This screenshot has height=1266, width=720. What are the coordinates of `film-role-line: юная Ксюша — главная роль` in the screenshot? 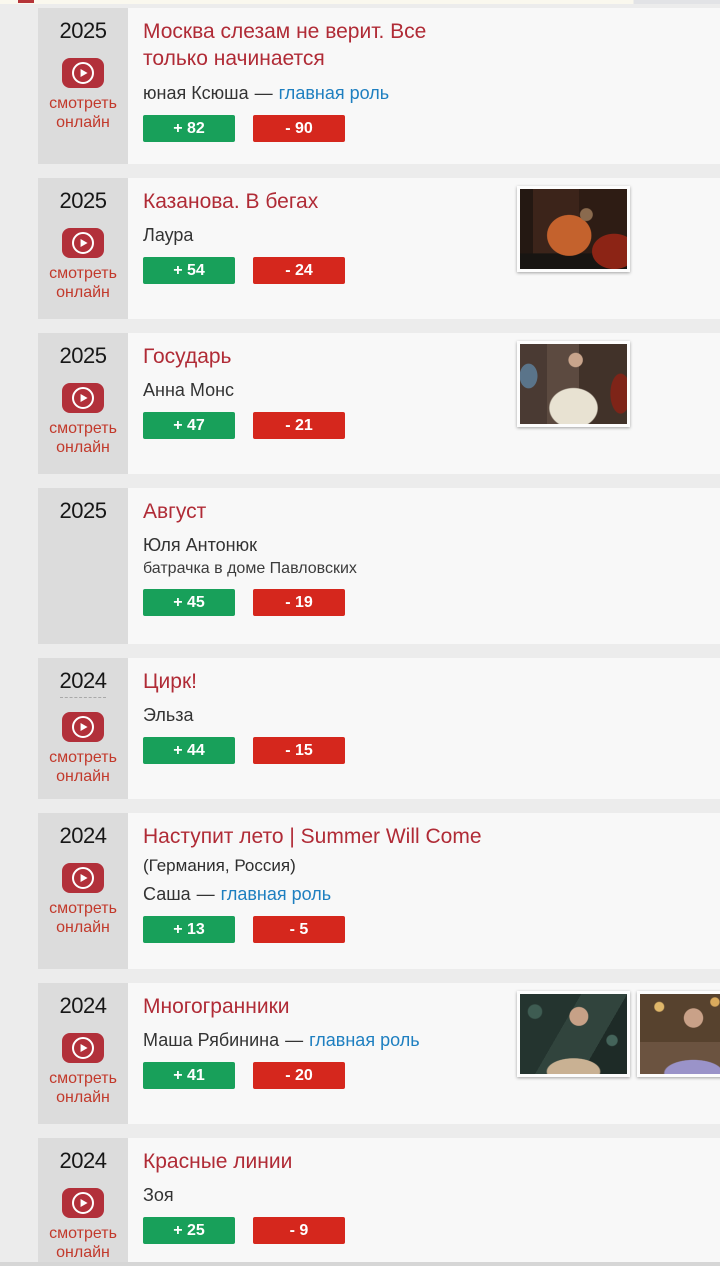 It's located at (431, 93).